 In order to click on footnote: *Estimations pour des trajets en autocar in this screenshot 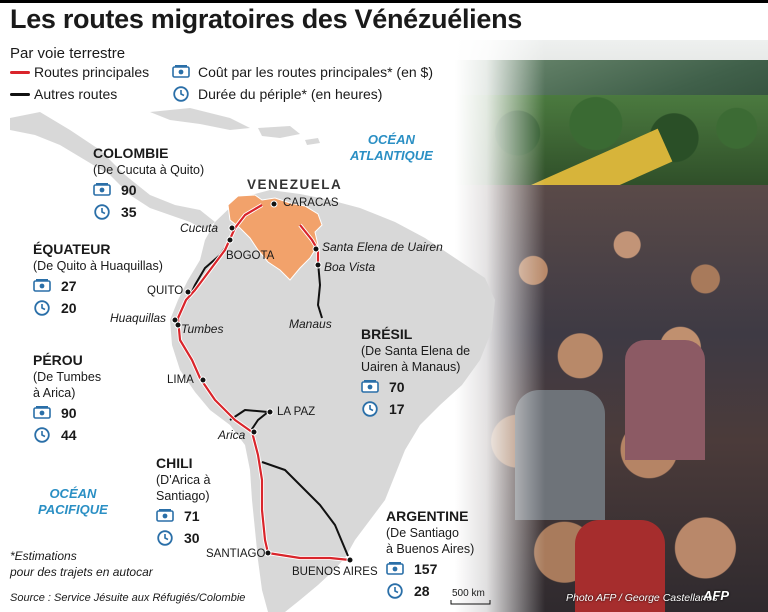, I will do `click(81, 564)`.